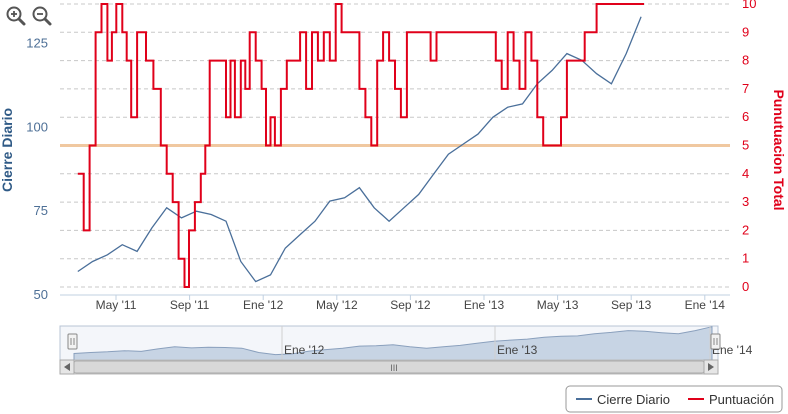  Describe the element at coordinates (72, 341) in the screenshot. I see `navigator-handle-left` at that location.